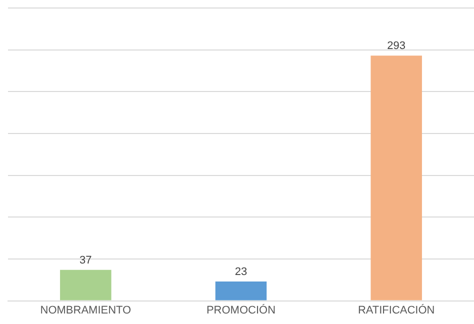 This screenshot has width=474, height=324. I want to click on x-tick-label: RATIFICACIÓN, so click(396, 309).